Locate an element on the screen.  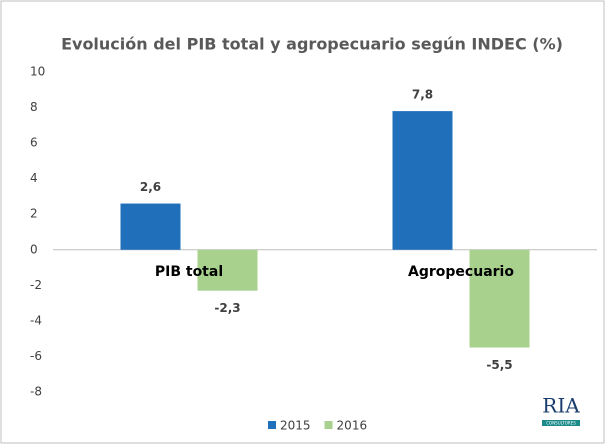
data-label: -2,3 is located at coordinates (227, 308).